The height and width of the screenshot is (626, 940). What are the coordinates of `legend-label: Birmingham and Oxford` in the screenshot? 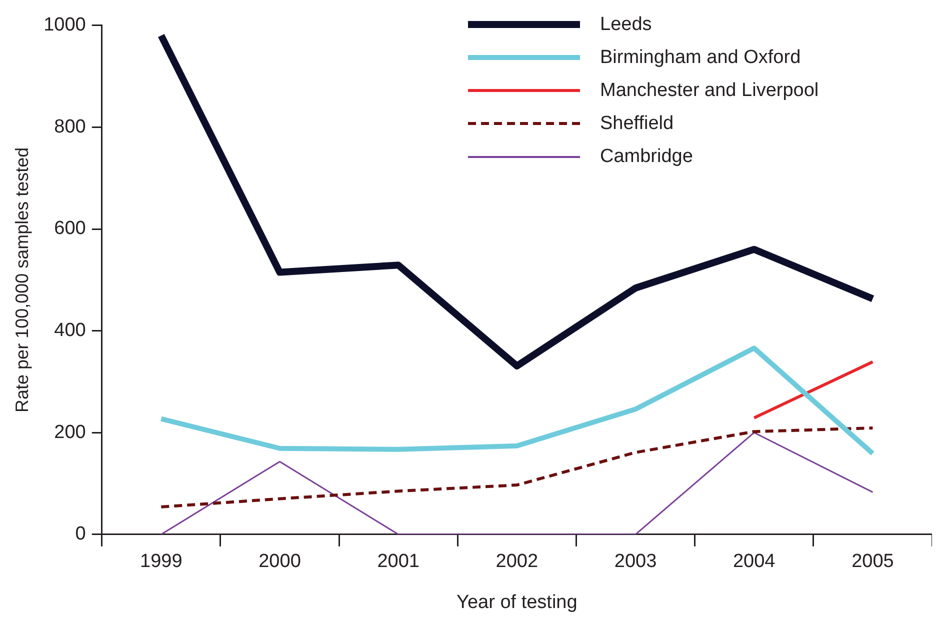 It's located at (700, 57).